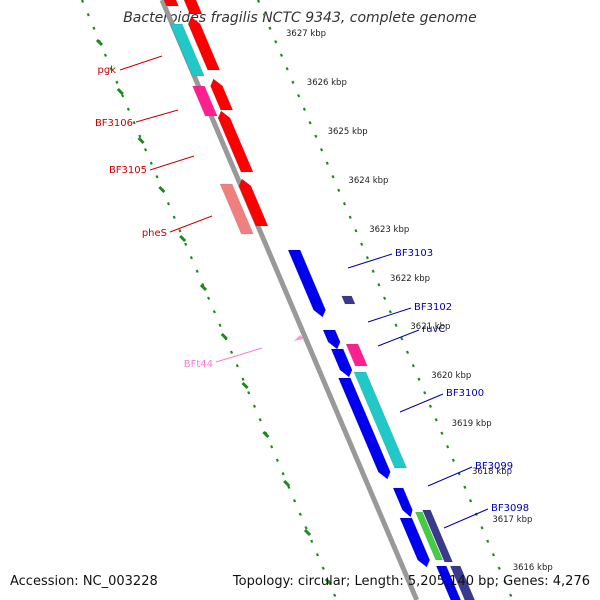 This screenshot has height=600, width=600. Describe the element at coordinates (107, 70) in the screenshot. I see `gene-label: pgk` at that location.